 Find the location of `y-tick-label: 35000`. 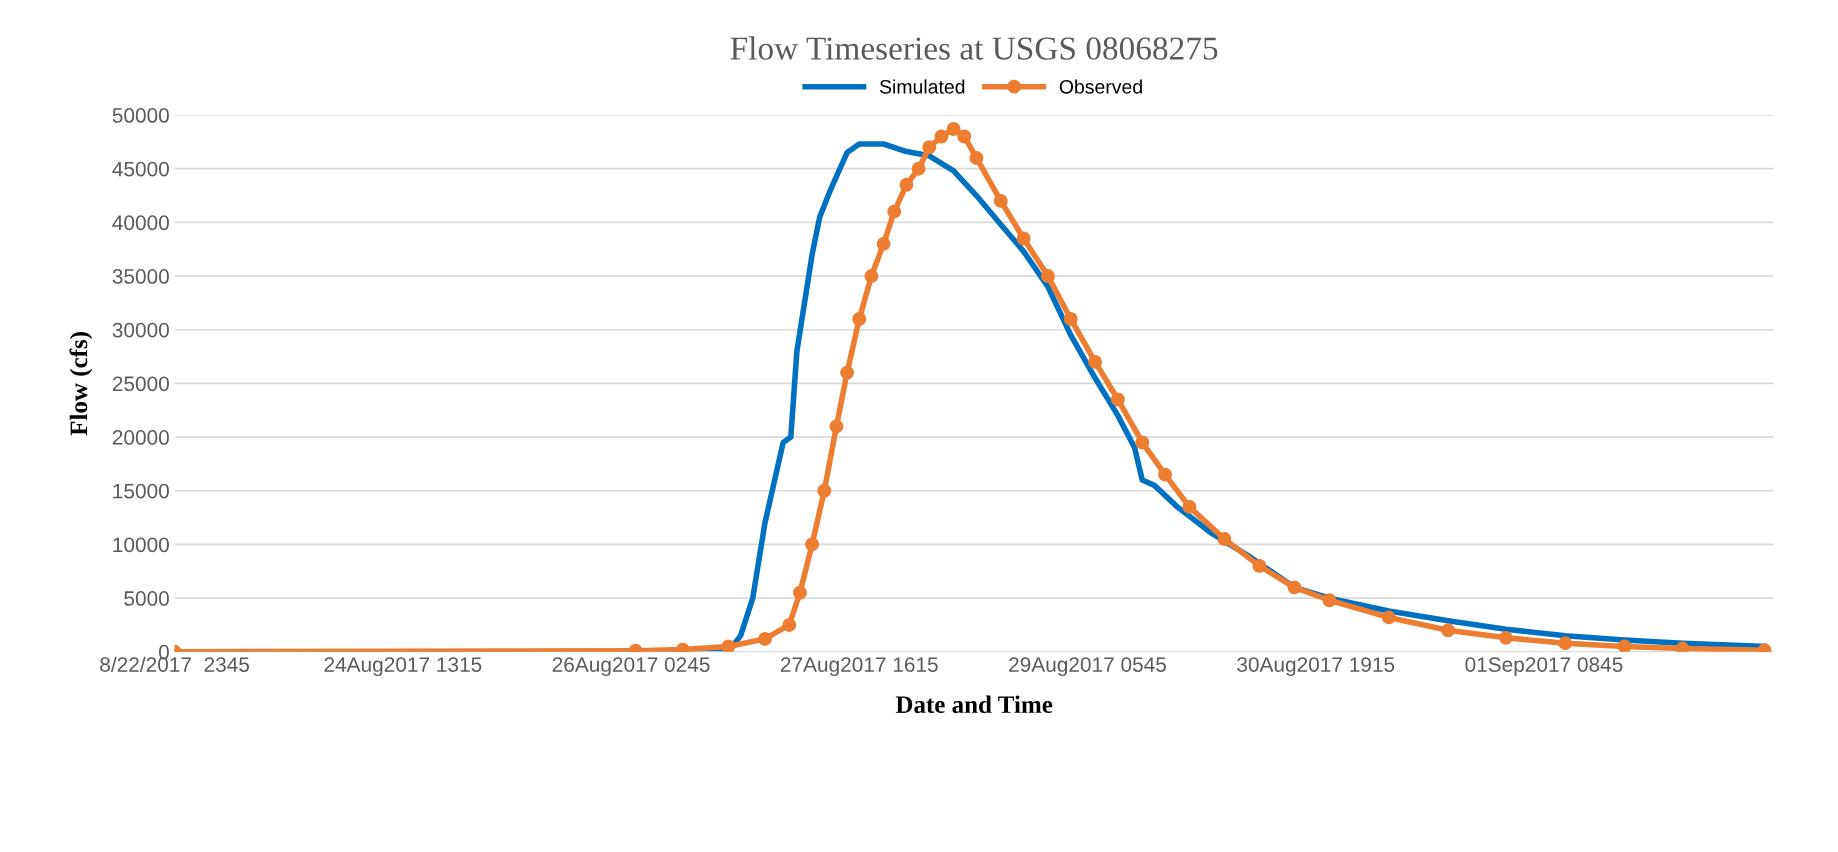

y-tick-label: 35000 is located at coordinates (140, 276).